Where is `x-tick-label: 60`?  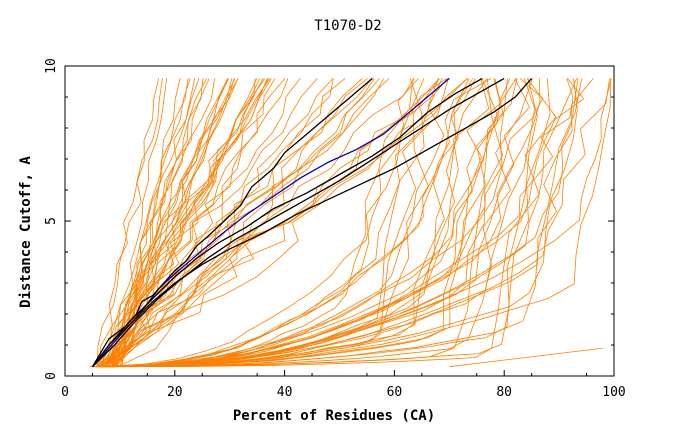 x-tick-label: 60 is located at coordinates (395, 392).